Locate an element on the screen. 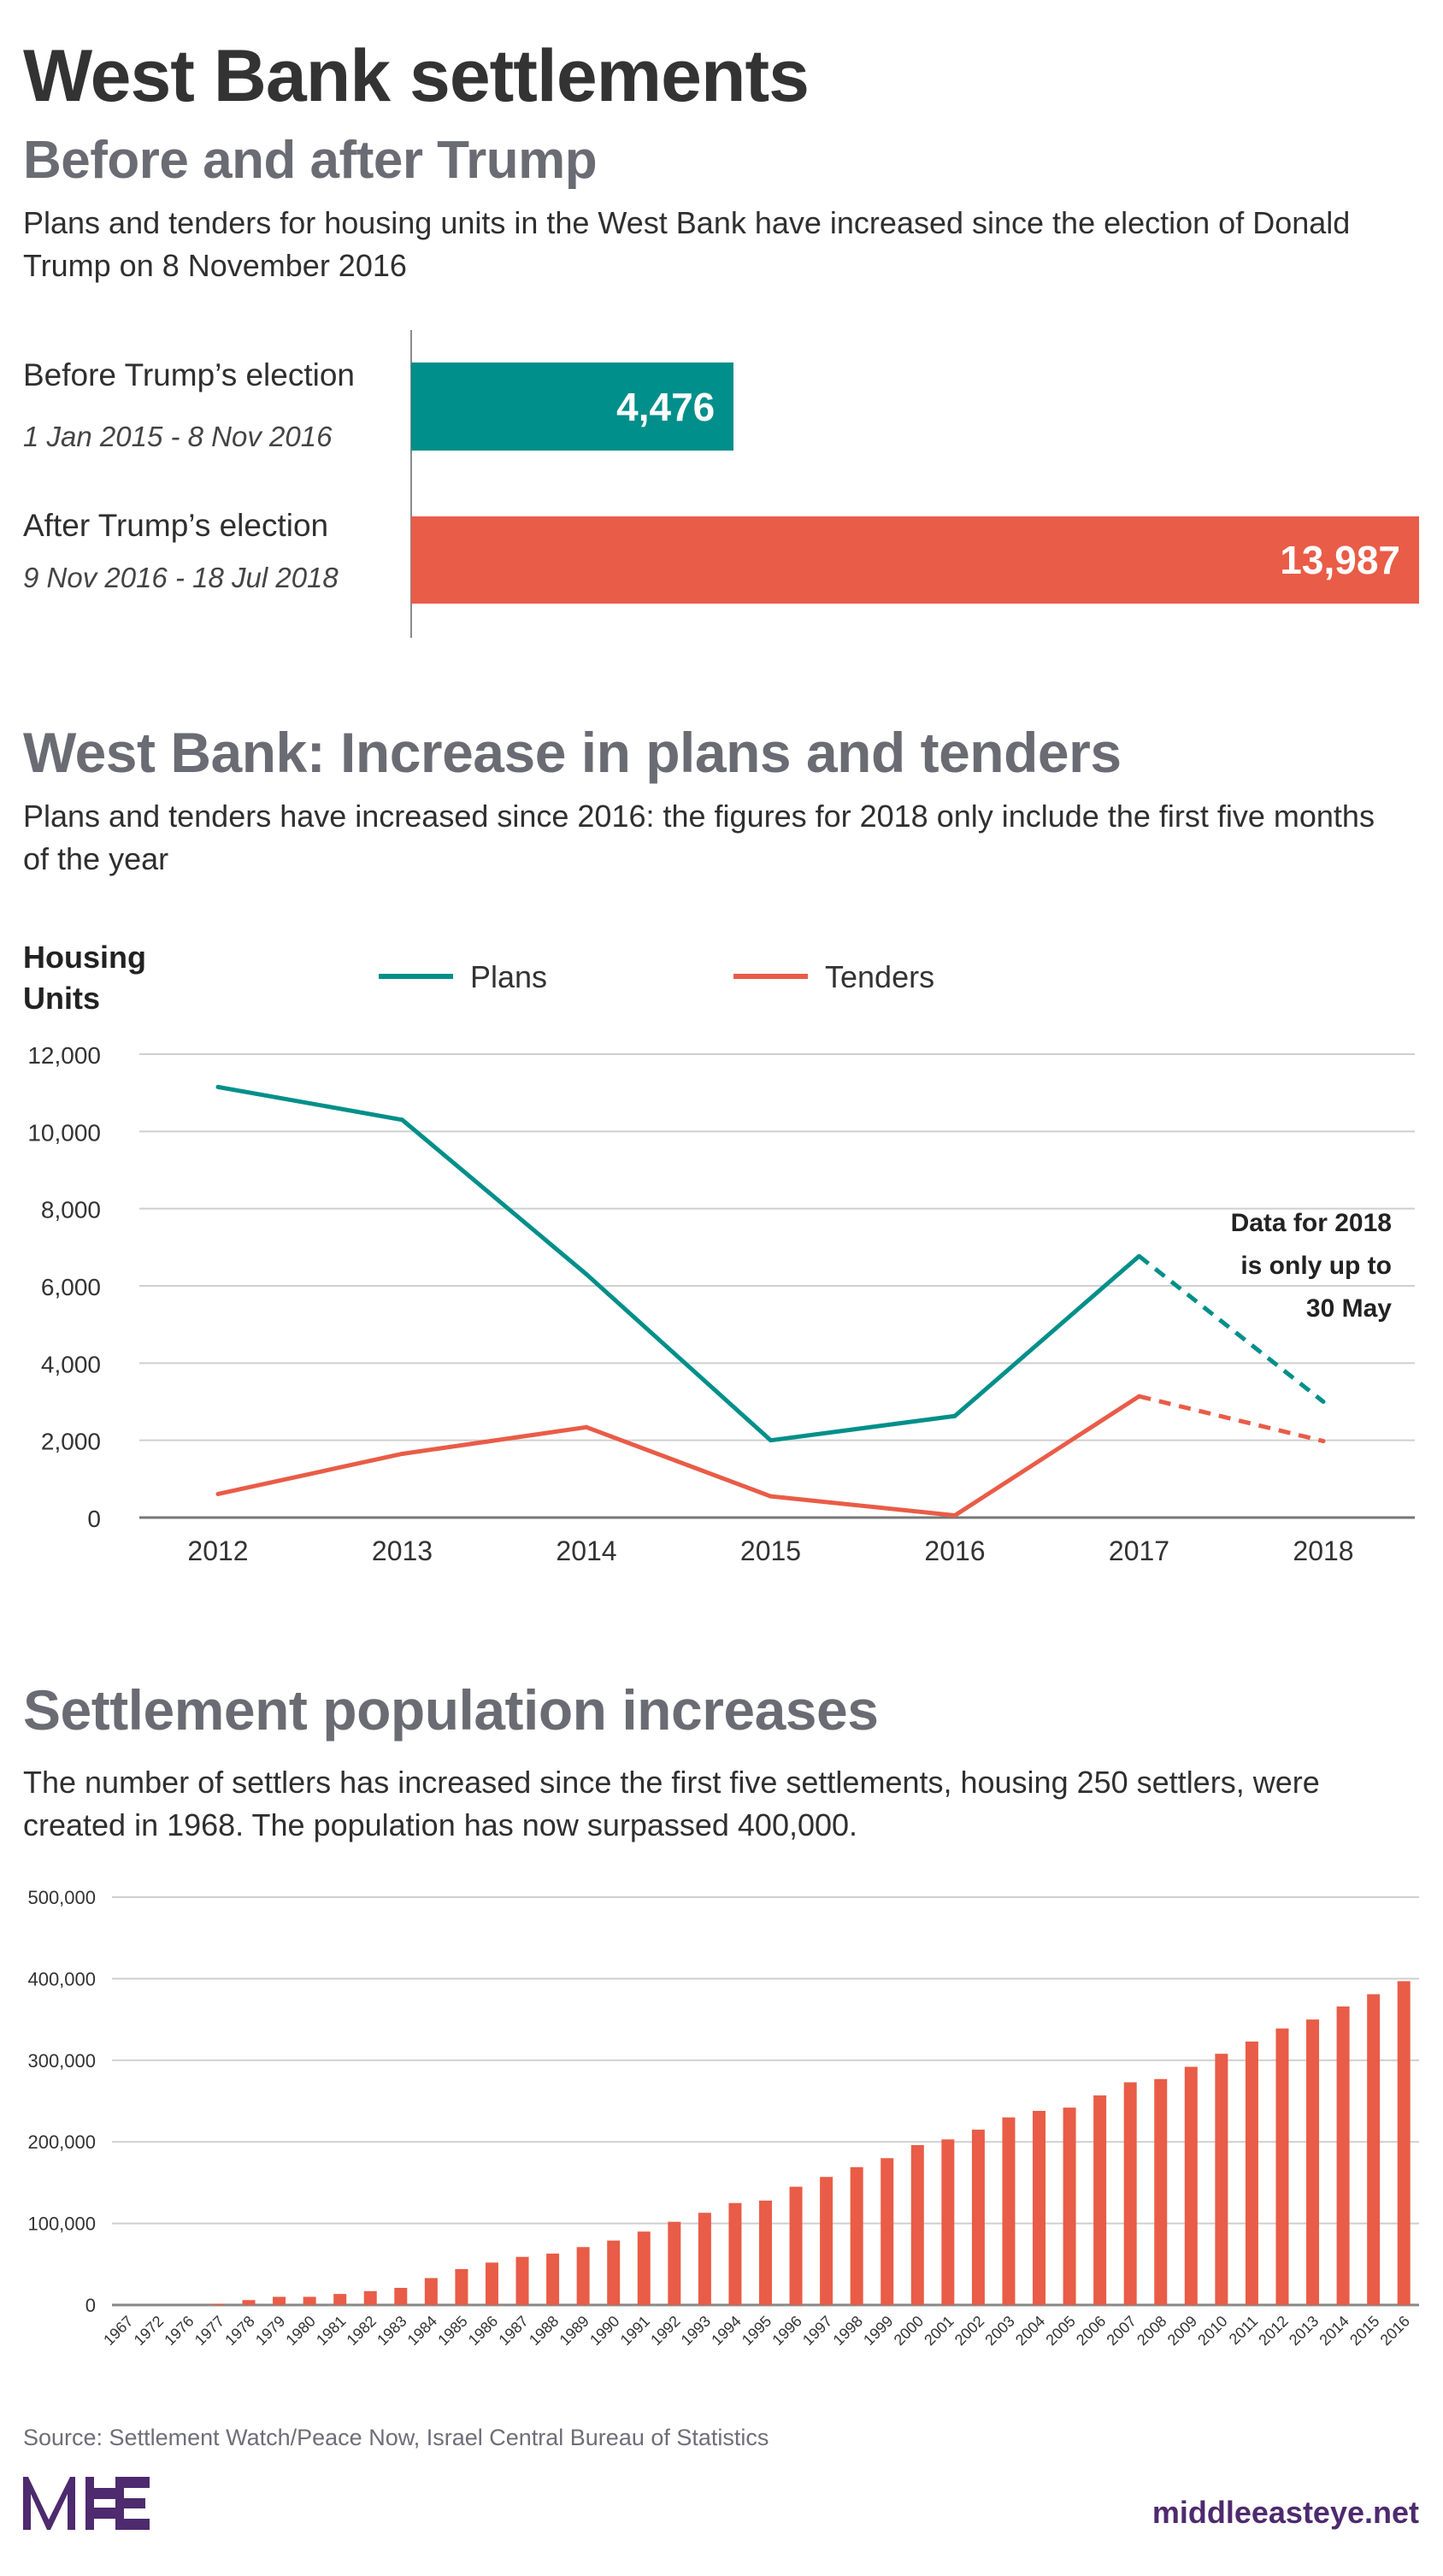  x-tick-label: 2011 is located at coordinates (1244, 2331).